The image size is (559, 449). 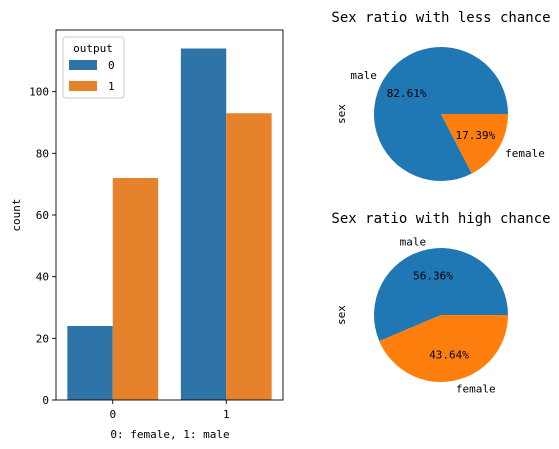 What do you see at coordinates (111, 86) in the screenshot?
I see `legend-label-1: 1` at bounding box center [111, 86].